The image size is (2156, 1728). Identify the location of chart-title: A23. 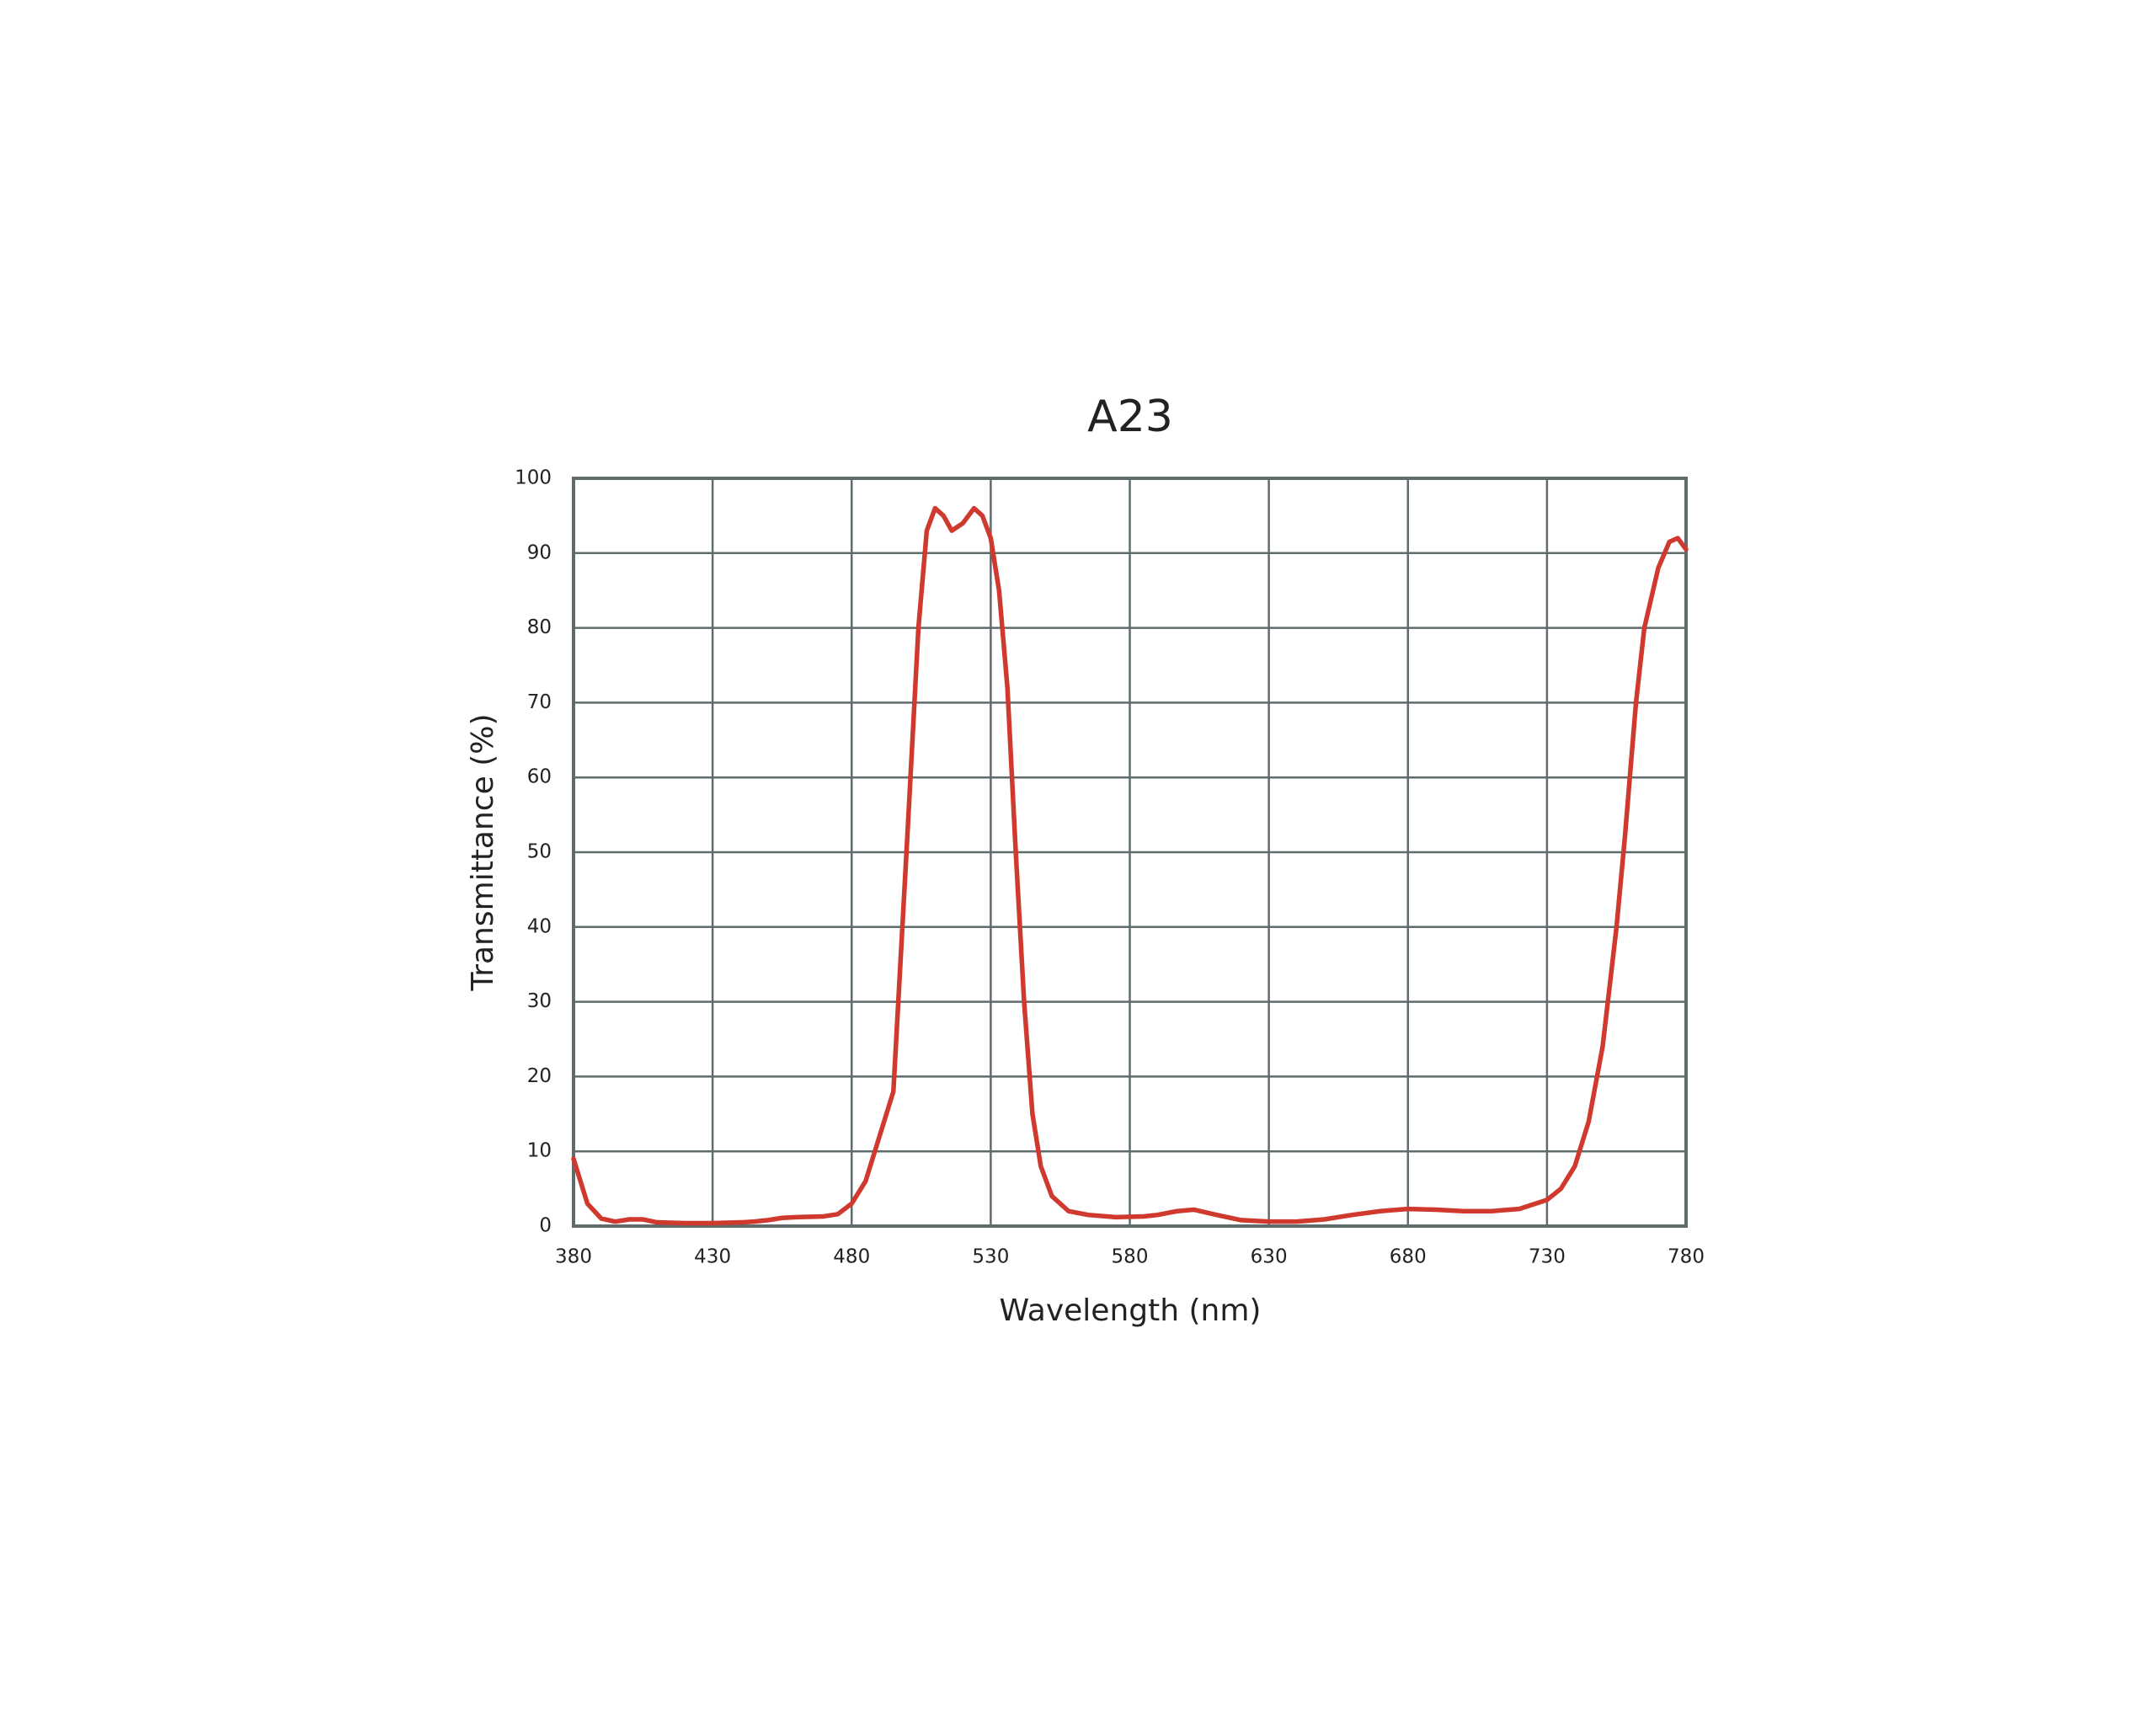
(1130, 417).